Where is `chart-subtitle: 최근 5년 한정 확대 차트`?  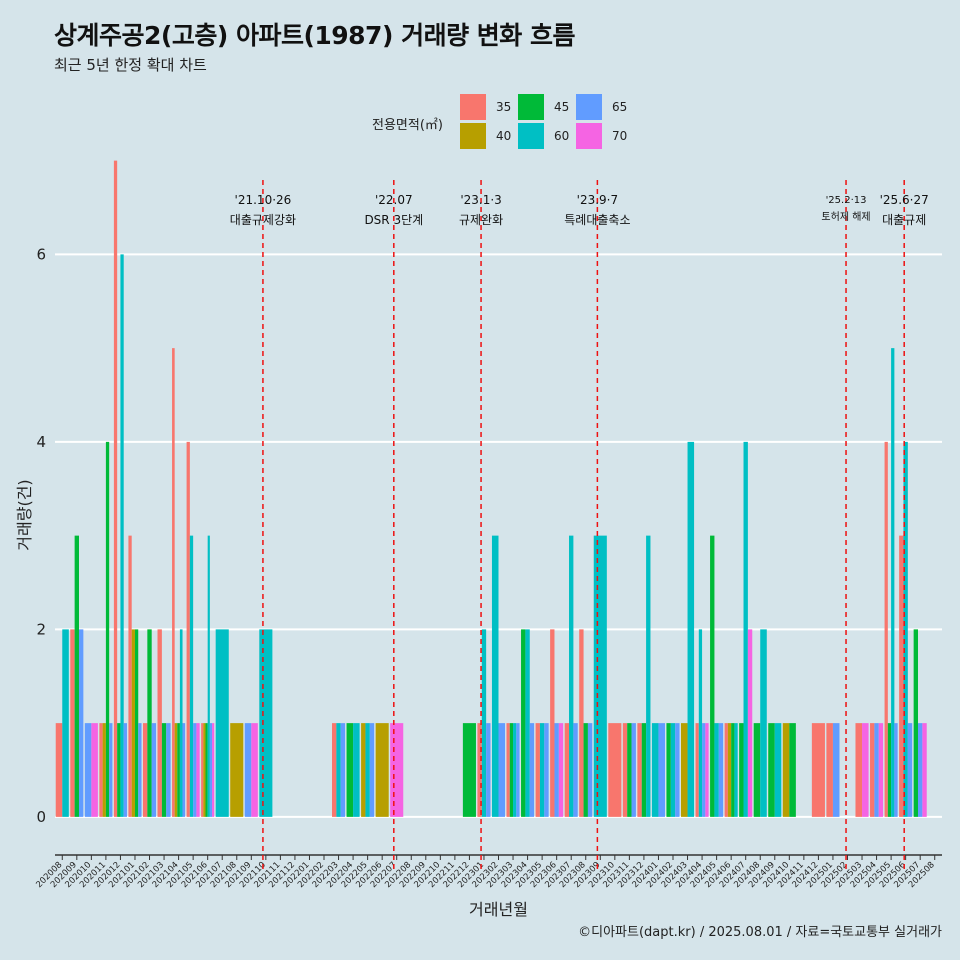 chart-subtitle: 최근 5년 한정 확대 차트 is located at coordinates (130, 65).